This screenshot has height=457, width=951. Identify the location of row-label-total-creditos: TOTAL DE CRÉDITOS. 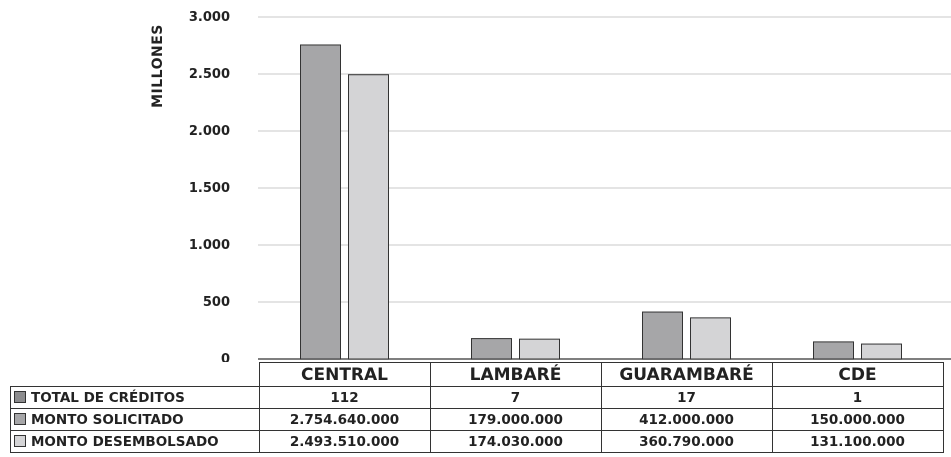
(135, 397).